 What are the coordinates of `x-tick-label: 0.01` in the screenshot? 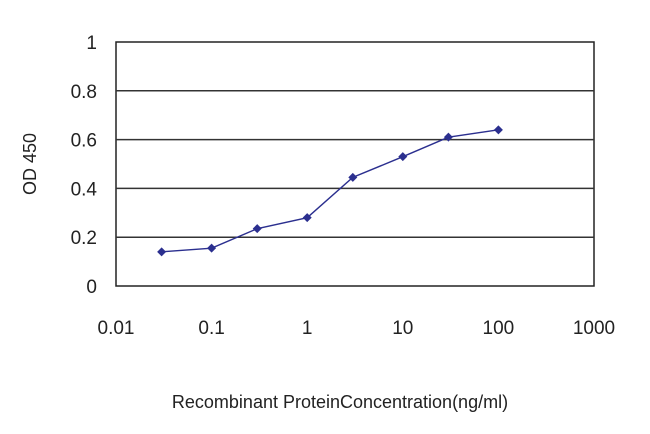 It's located at (116, 328).